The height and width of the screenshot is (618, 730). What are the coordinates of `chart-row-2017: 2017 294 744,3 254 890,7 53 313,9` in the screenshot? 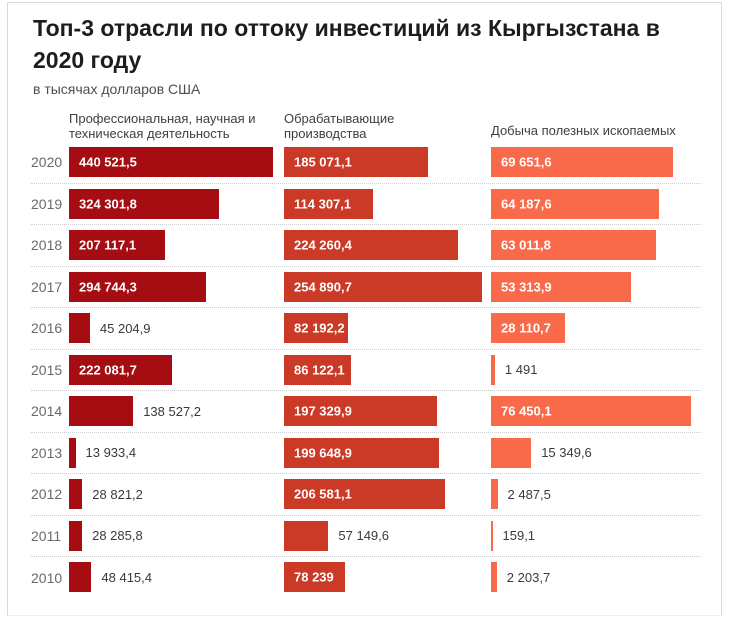 It's located at (366, 287).